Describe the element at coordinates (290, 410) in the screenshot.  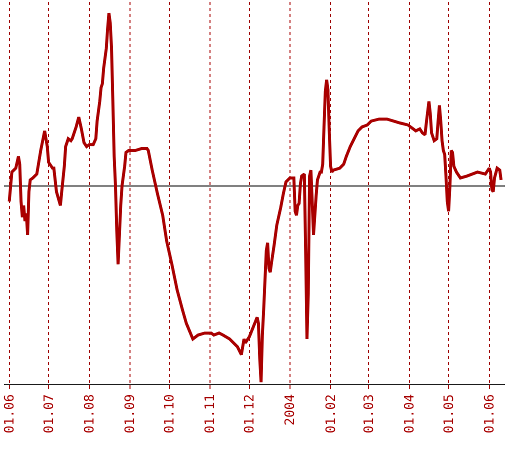
I see `x-tick-label: 2004` at that location.